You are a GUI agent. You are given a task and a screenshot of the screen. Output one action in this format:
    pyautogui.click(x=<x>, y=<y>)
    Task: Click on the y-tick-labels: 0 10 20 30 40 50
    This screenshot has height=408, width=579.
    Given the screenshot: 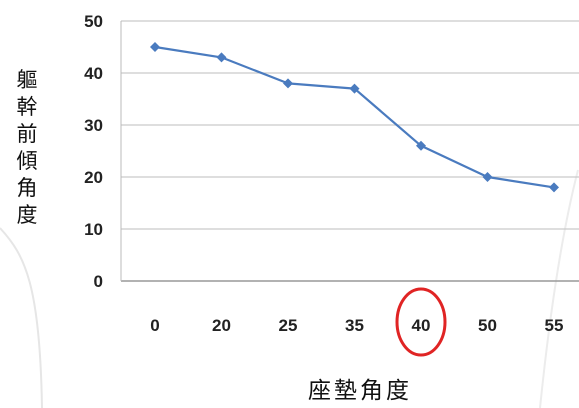 What is the action you would take?
    pyautogui.click(x=93, y=151)
    